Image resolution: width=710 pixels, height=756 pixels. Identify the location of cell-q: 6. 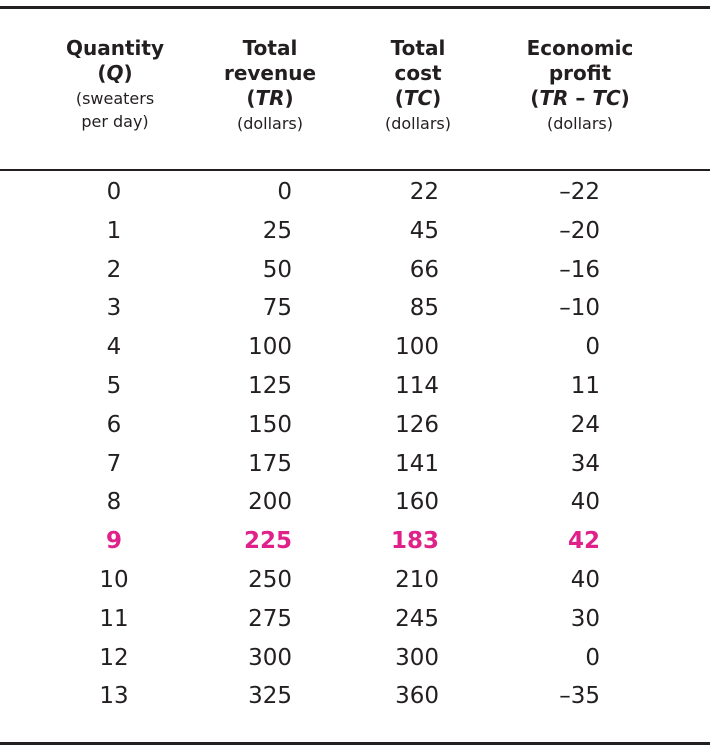
(114, 424).